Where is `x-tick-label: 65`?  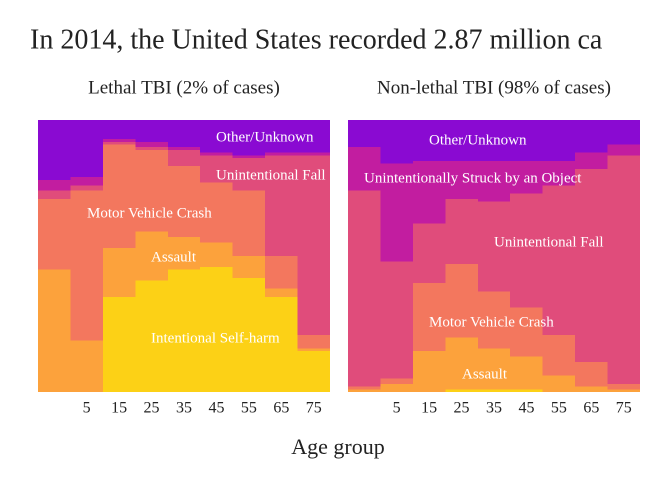 x-tick-label: 65 is located at coordinates (281, 408).